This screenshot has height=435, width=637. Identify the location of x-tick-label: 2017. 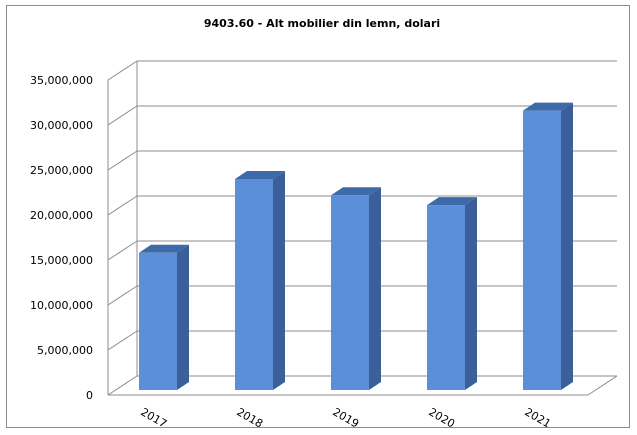
(153, 417).